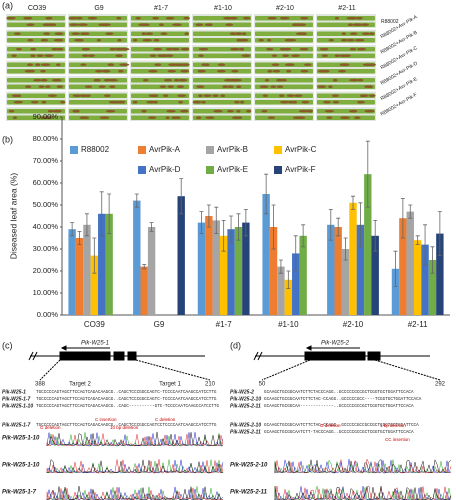  Describe the element at coordinates (46, 160) in the screenshot. I see `y-tick-label: 70.00%` at that location.